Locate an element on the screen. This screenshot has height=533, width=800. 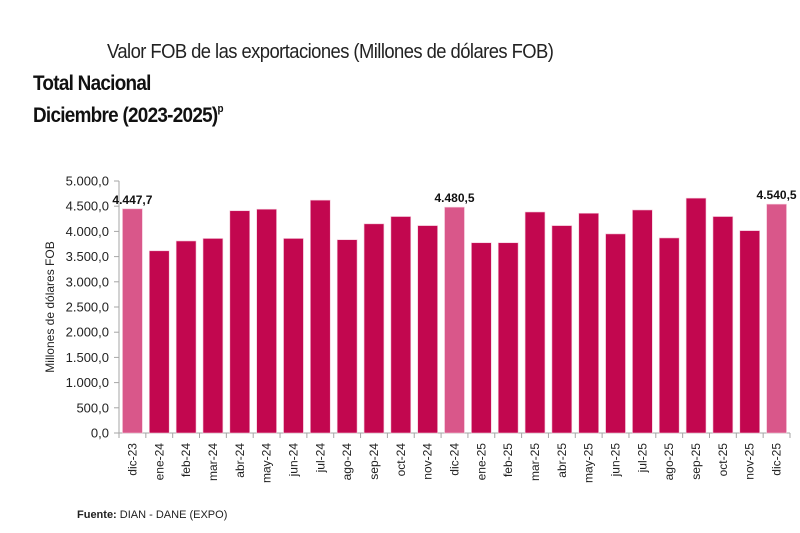
source-label: Fuente: is located at coordinates (97, 515).